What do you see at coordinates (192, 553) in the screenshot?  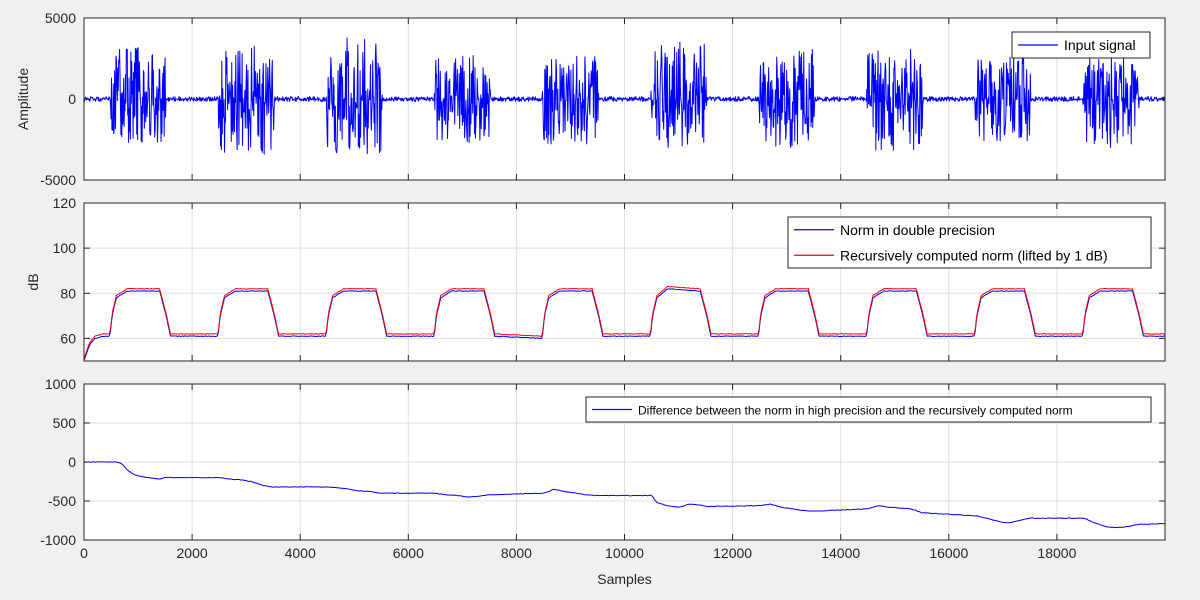 I see `x-tick-label: 2000` at bounding box center [192, 553].